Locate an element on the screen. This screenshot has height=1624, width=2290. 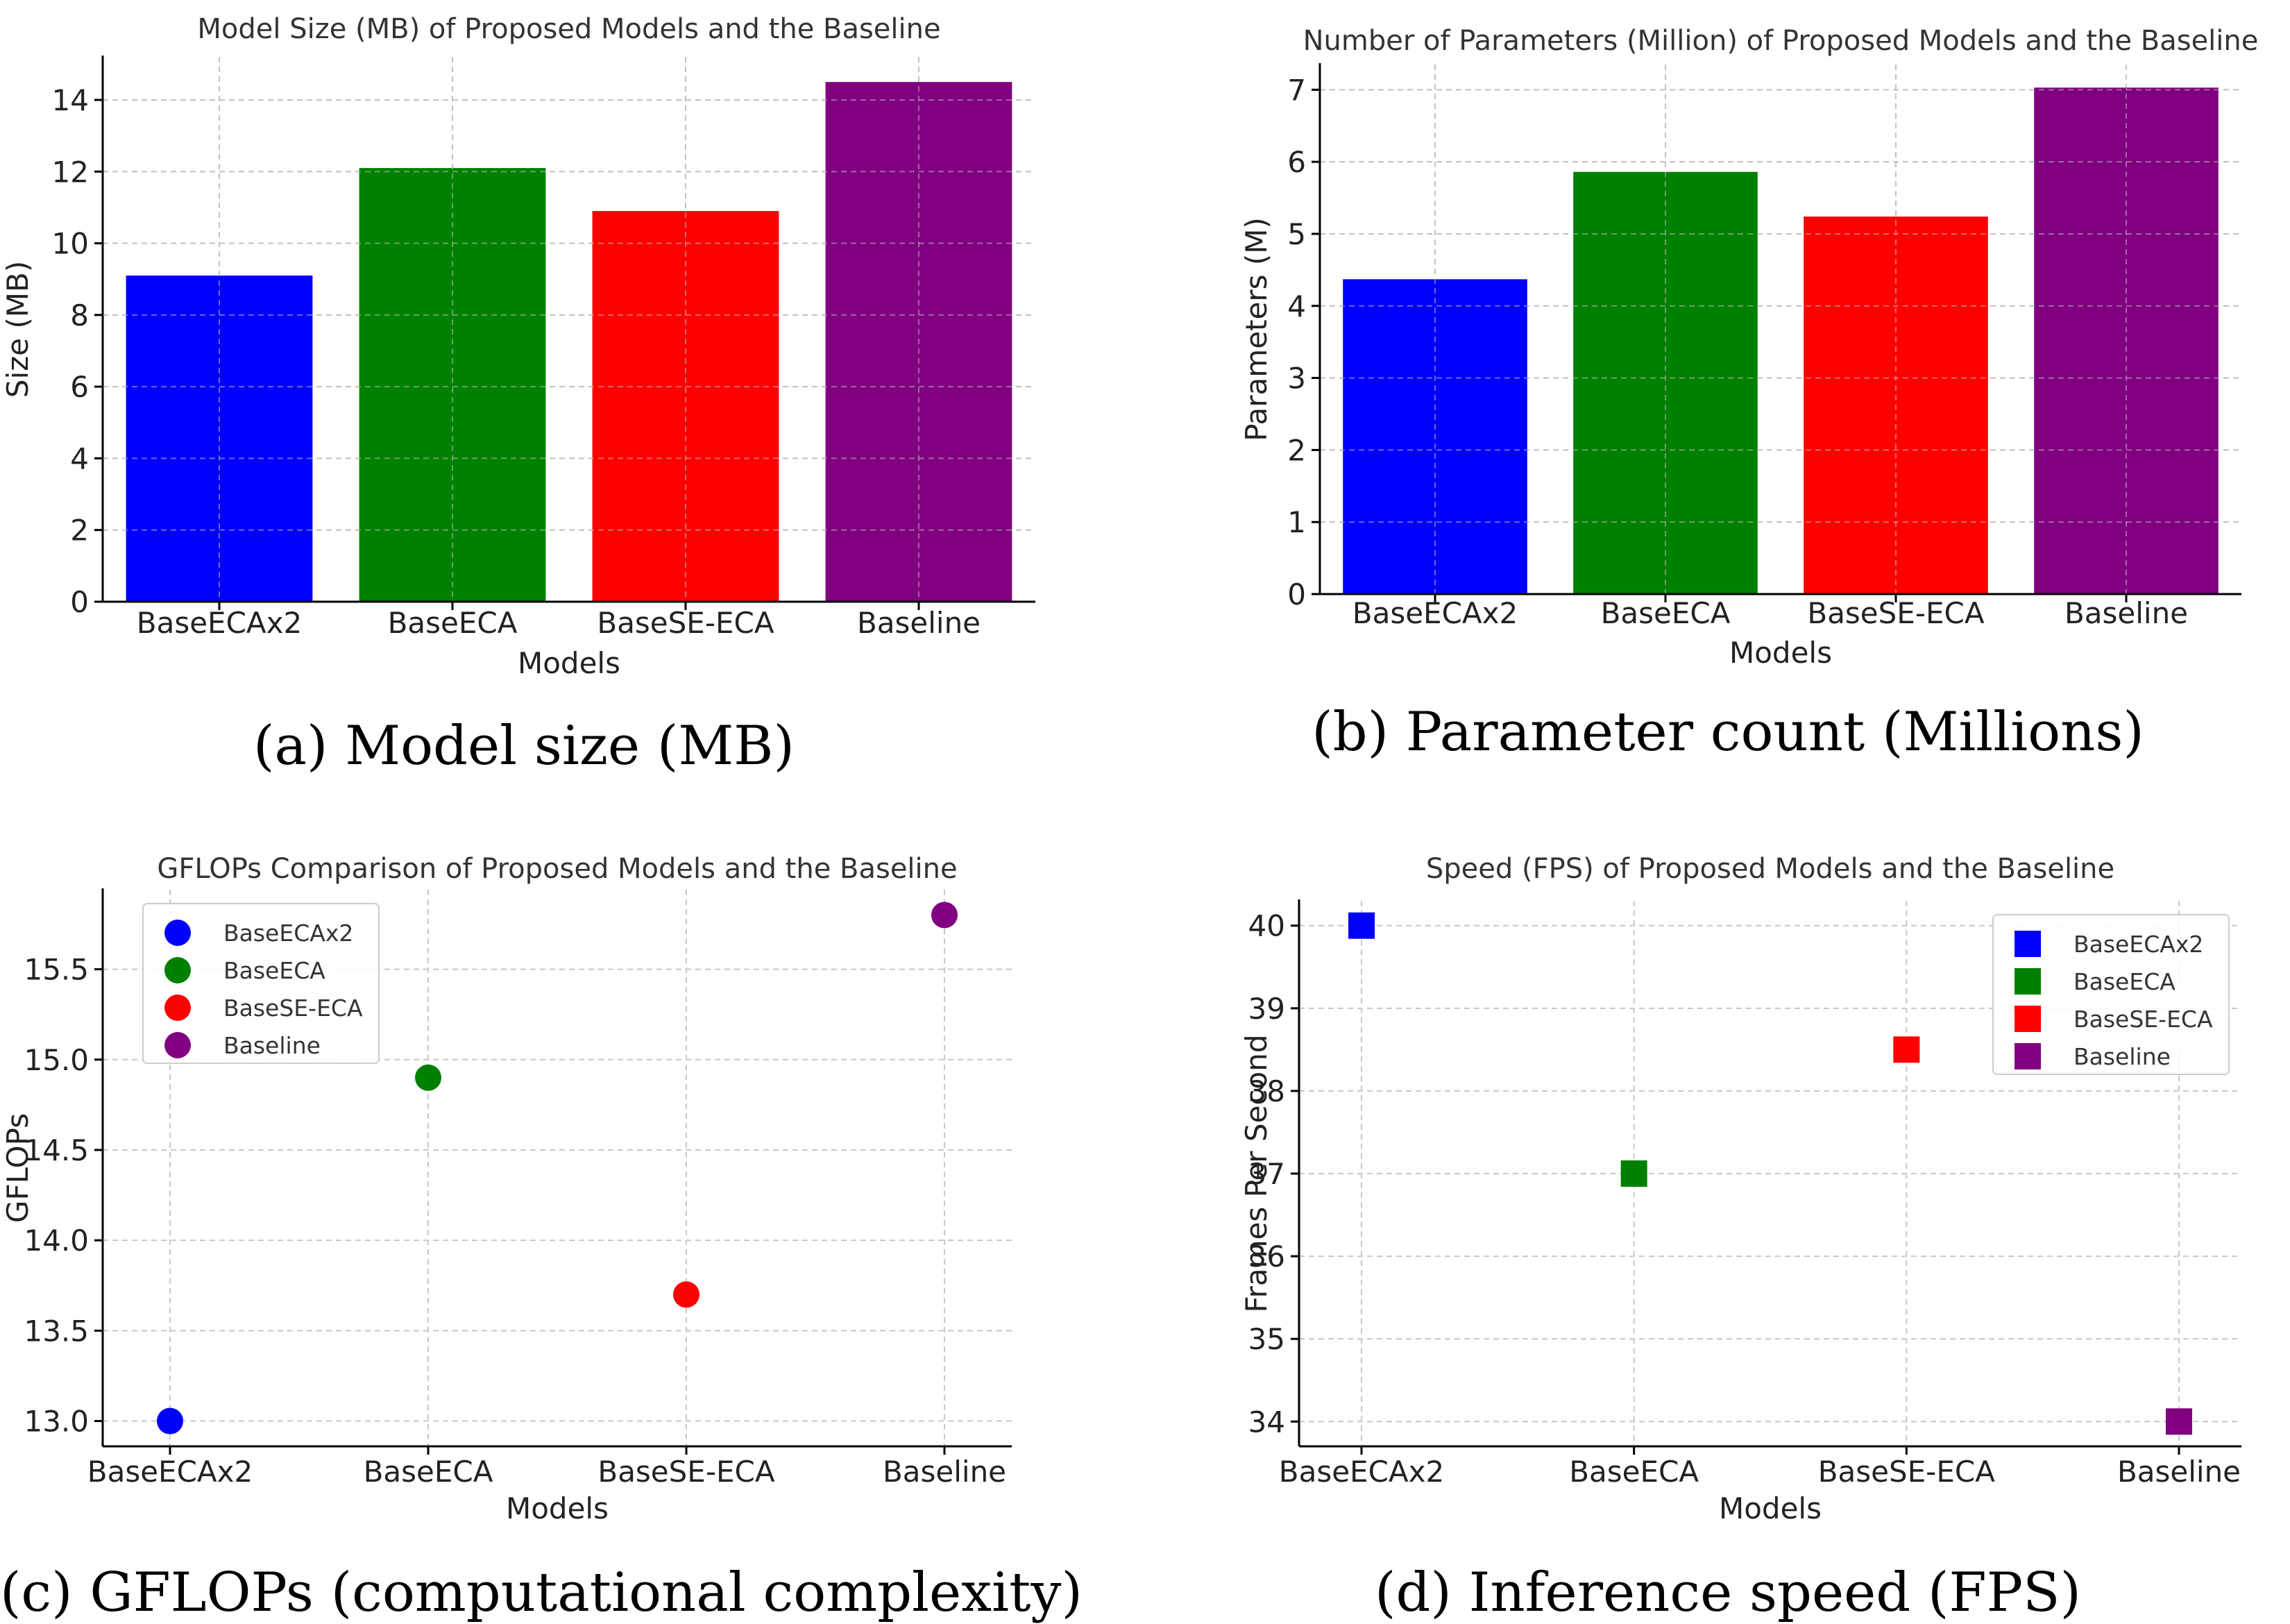
y-tick-label: 14.0 is located at coordinates (57, 1241).